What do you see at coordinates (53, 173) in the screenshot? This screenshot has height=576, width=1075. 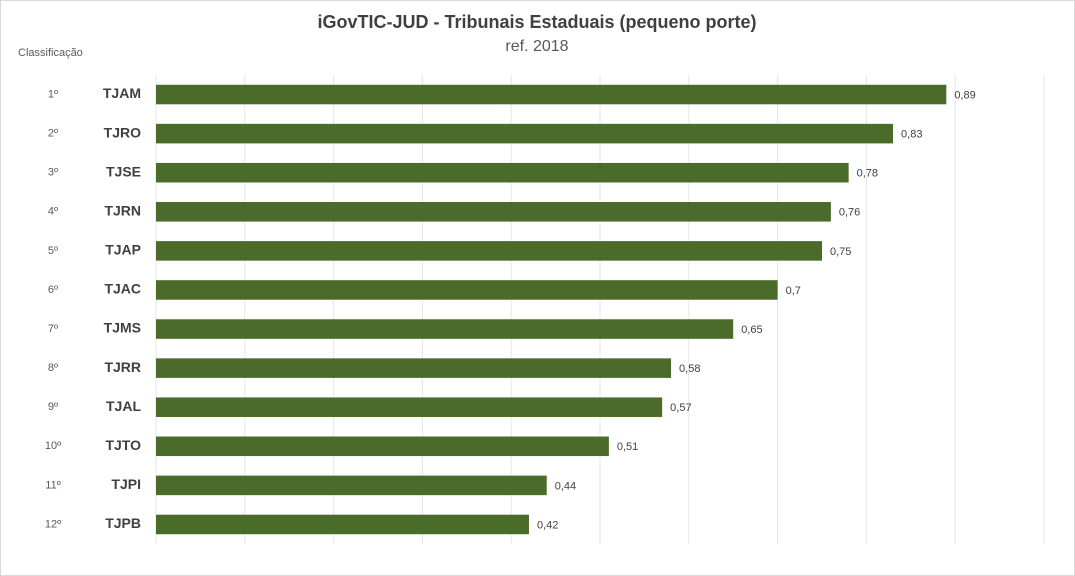 I see `rank-label: 3º` at bounding box center [53, 173].